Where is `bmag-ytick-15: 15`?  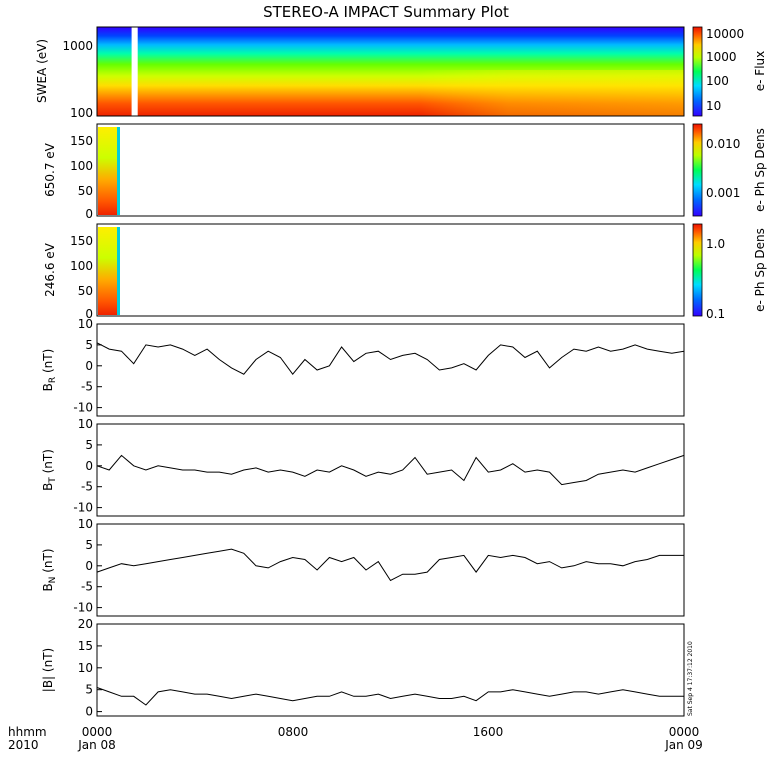 bmag-ytick-15: 15 is located at coordinates (85, 646).